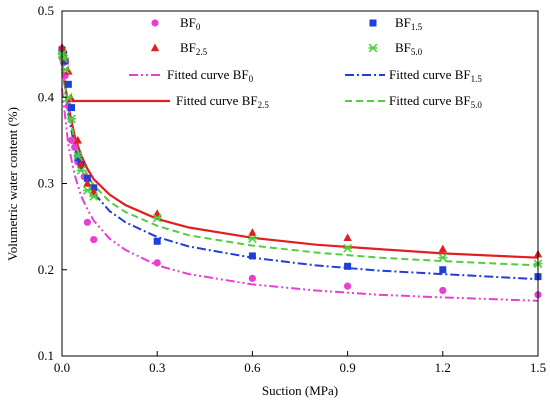 This screenshot has width=550, height=406. Describe the element at coordinates (46, 269) in the screenshot. I see `y-tick-label: 0.2` at that location.